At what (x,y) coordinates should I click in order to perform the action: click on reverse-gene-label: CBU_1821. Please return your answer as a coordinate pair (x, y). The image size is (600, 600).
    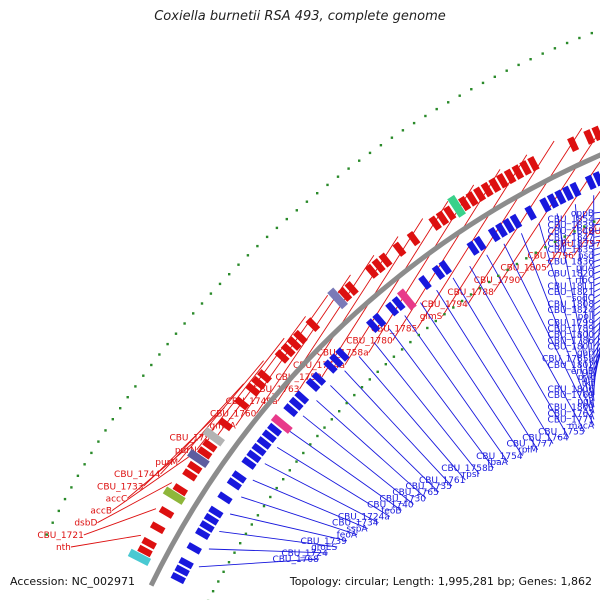
    Looking at the image, I should click on (571, 293).